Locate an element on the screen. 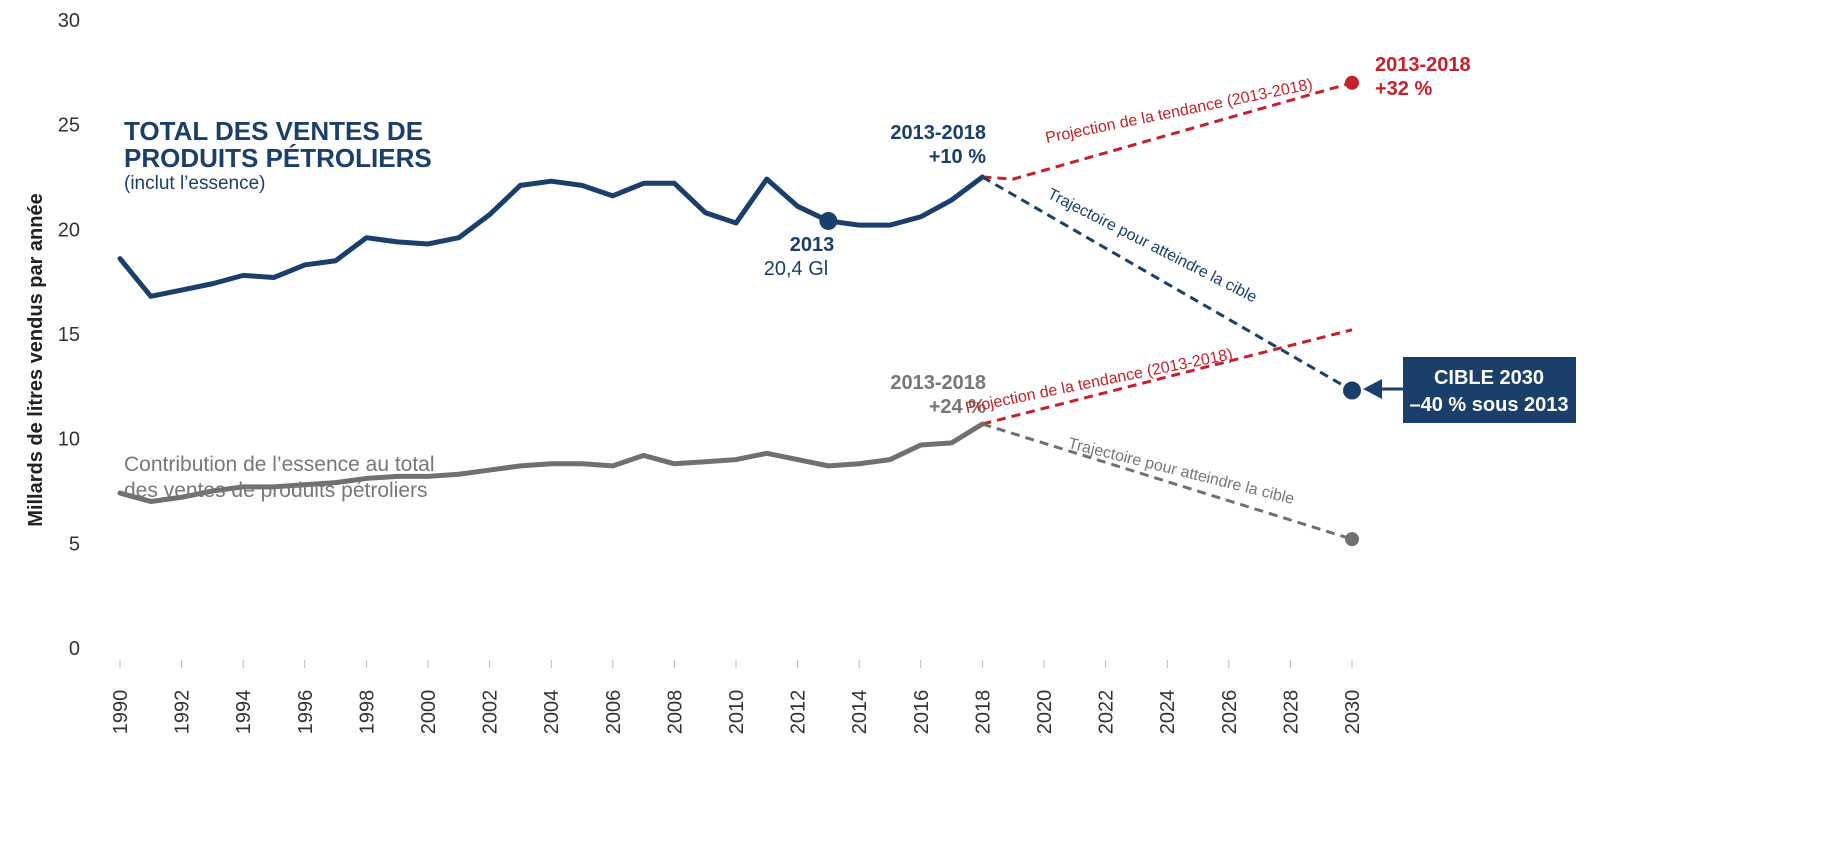  x-tick-label: 2016 is located at coordinates (922, 712).